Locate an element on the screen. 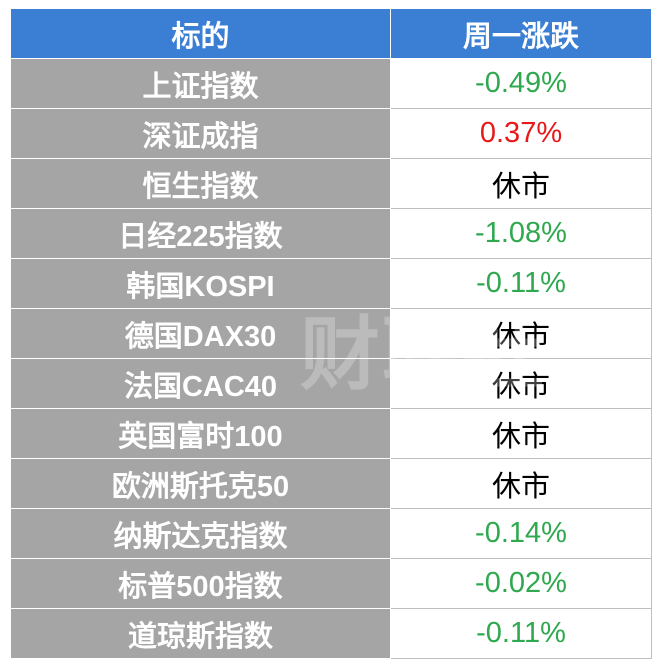  table-row: 英国富时100 休市 is located at coordinates (331, 433).